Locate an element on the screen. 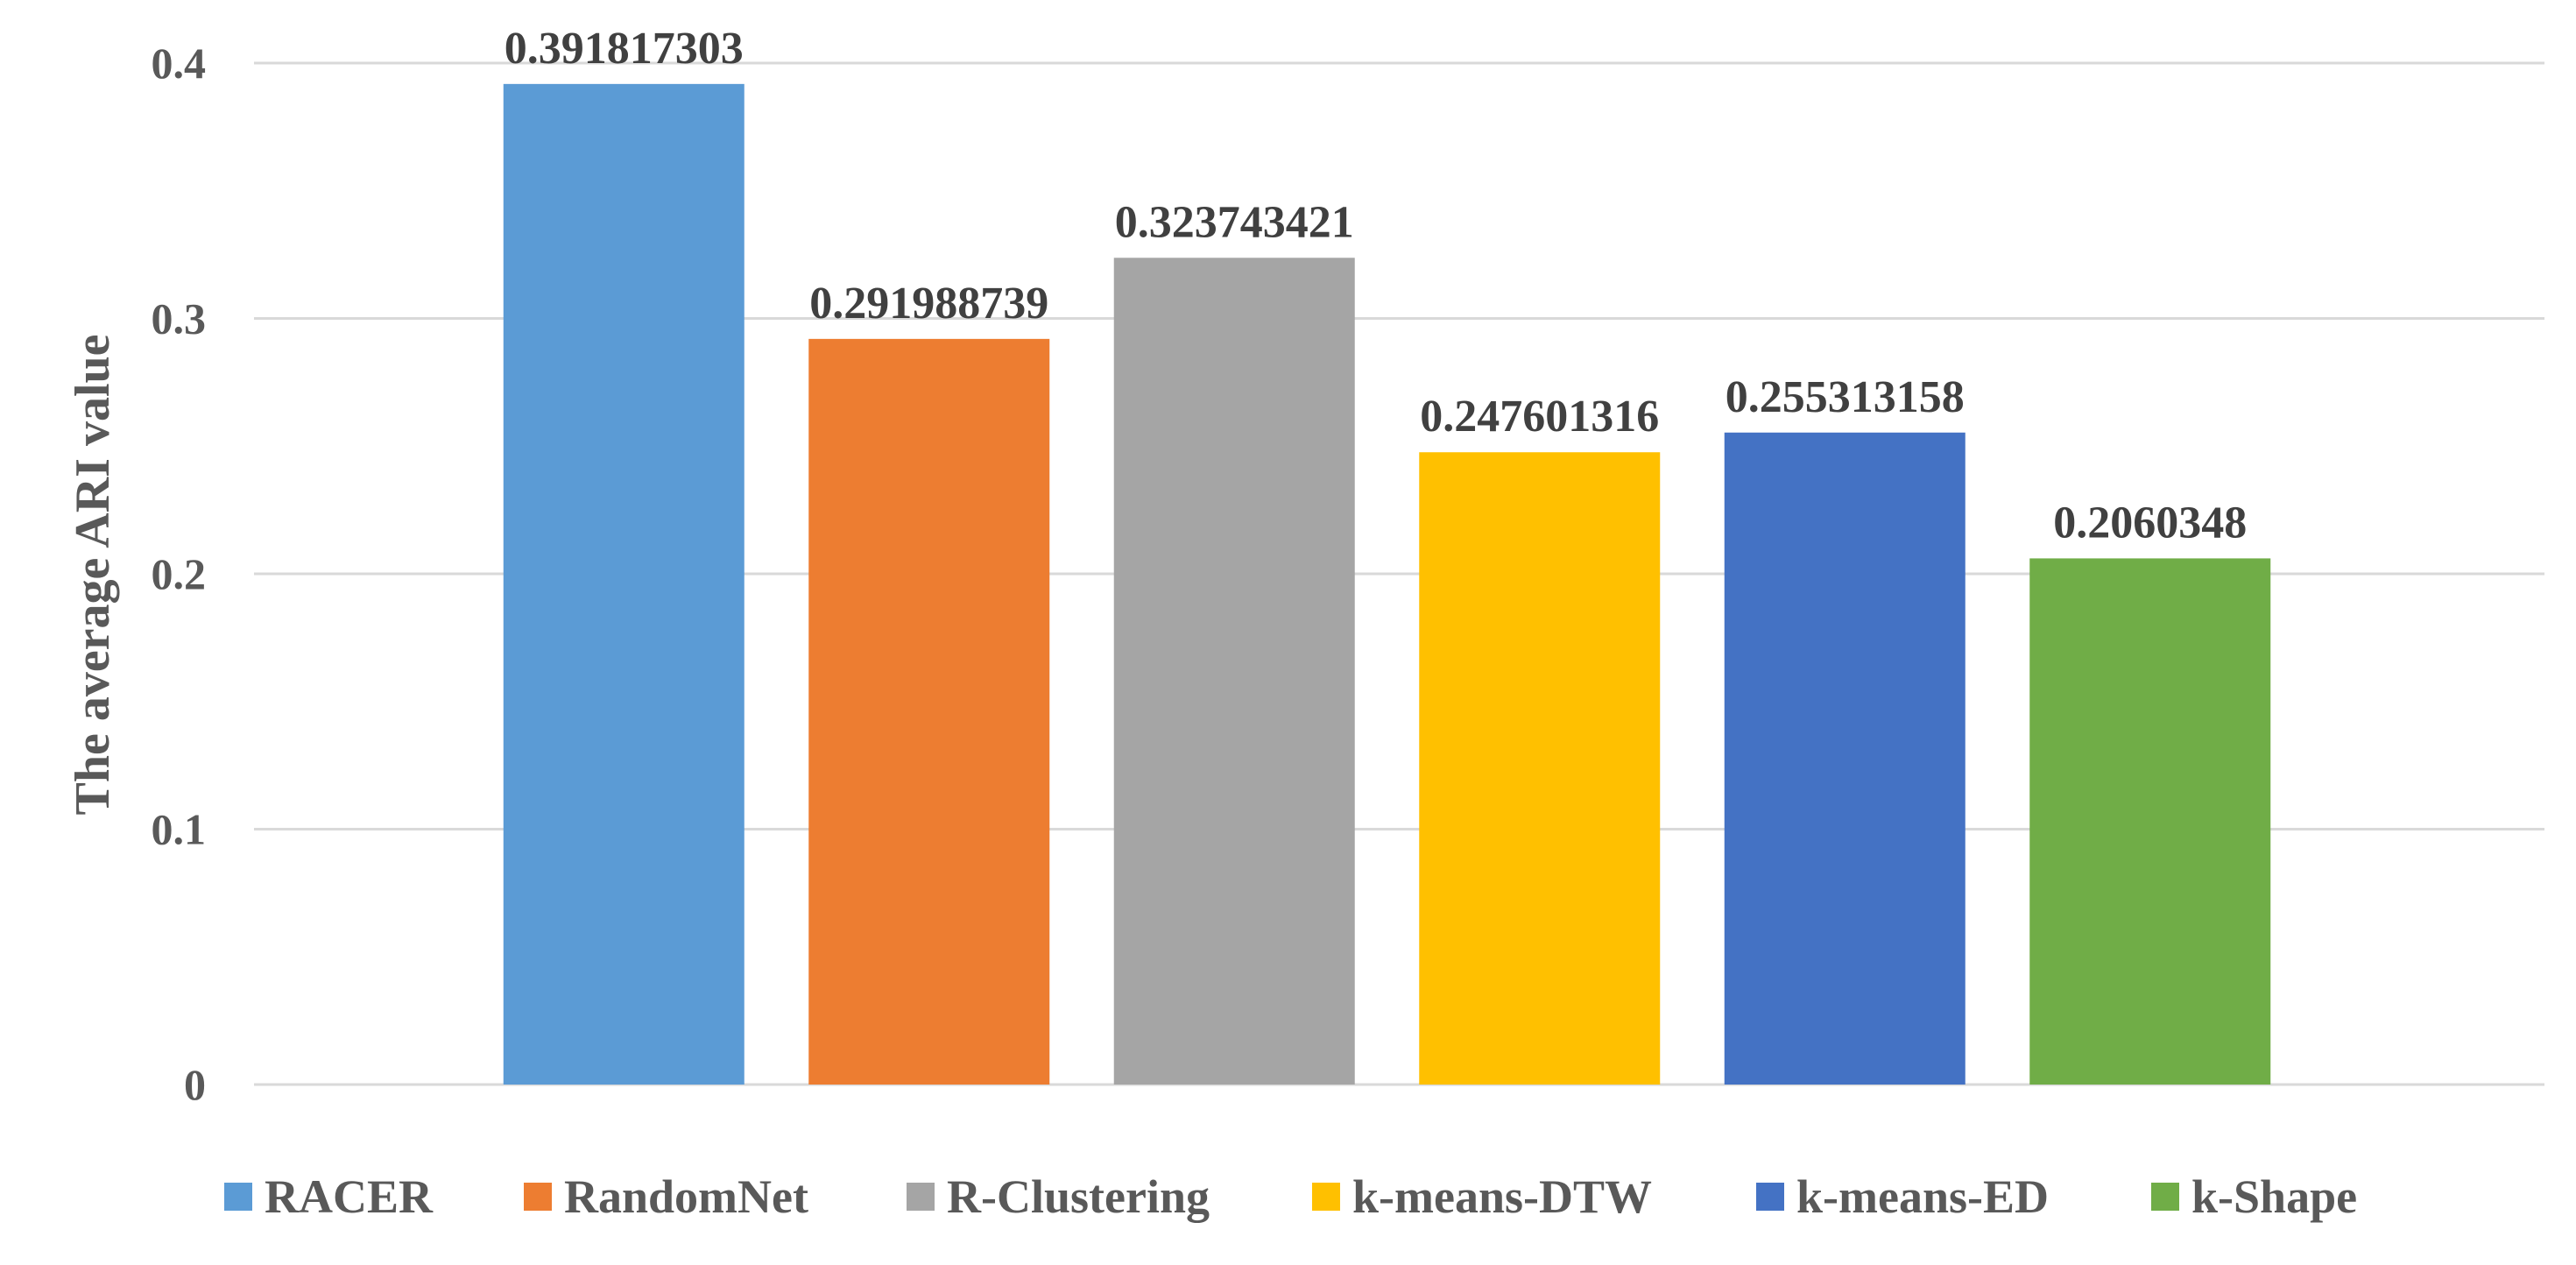 The image size is (2576, 1265). legend-label-r-clustering: R-Clustering is located at coordinates (1078, 1197).